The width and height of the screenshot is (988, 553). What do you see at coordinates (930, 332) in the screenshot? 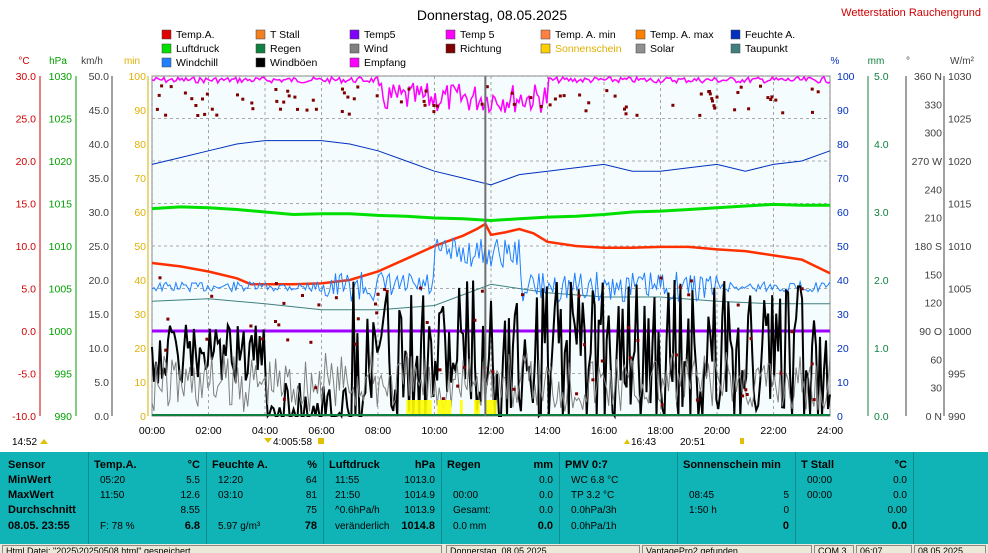
I see `deg-tick: 90 O` at bounding box center [930, 332].